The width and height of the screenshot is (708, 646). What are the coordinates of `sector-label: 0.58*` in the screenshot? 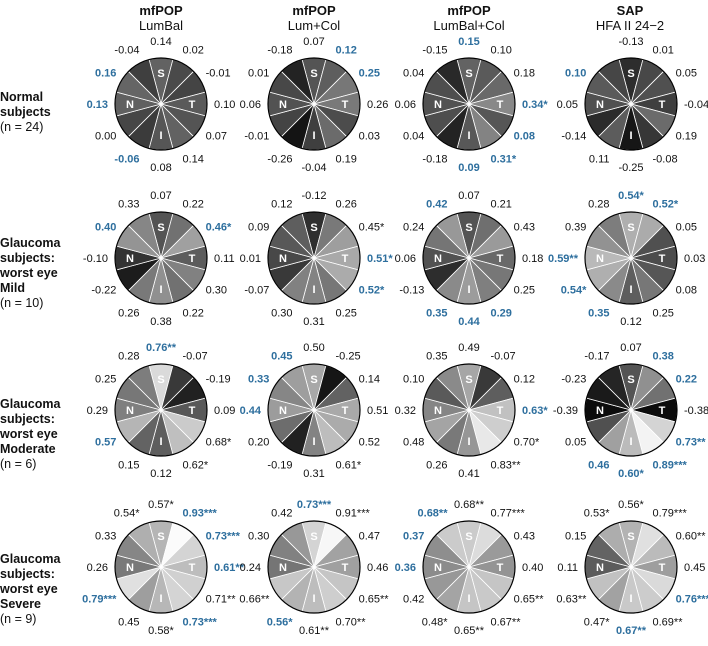 It's located at (161, 631).